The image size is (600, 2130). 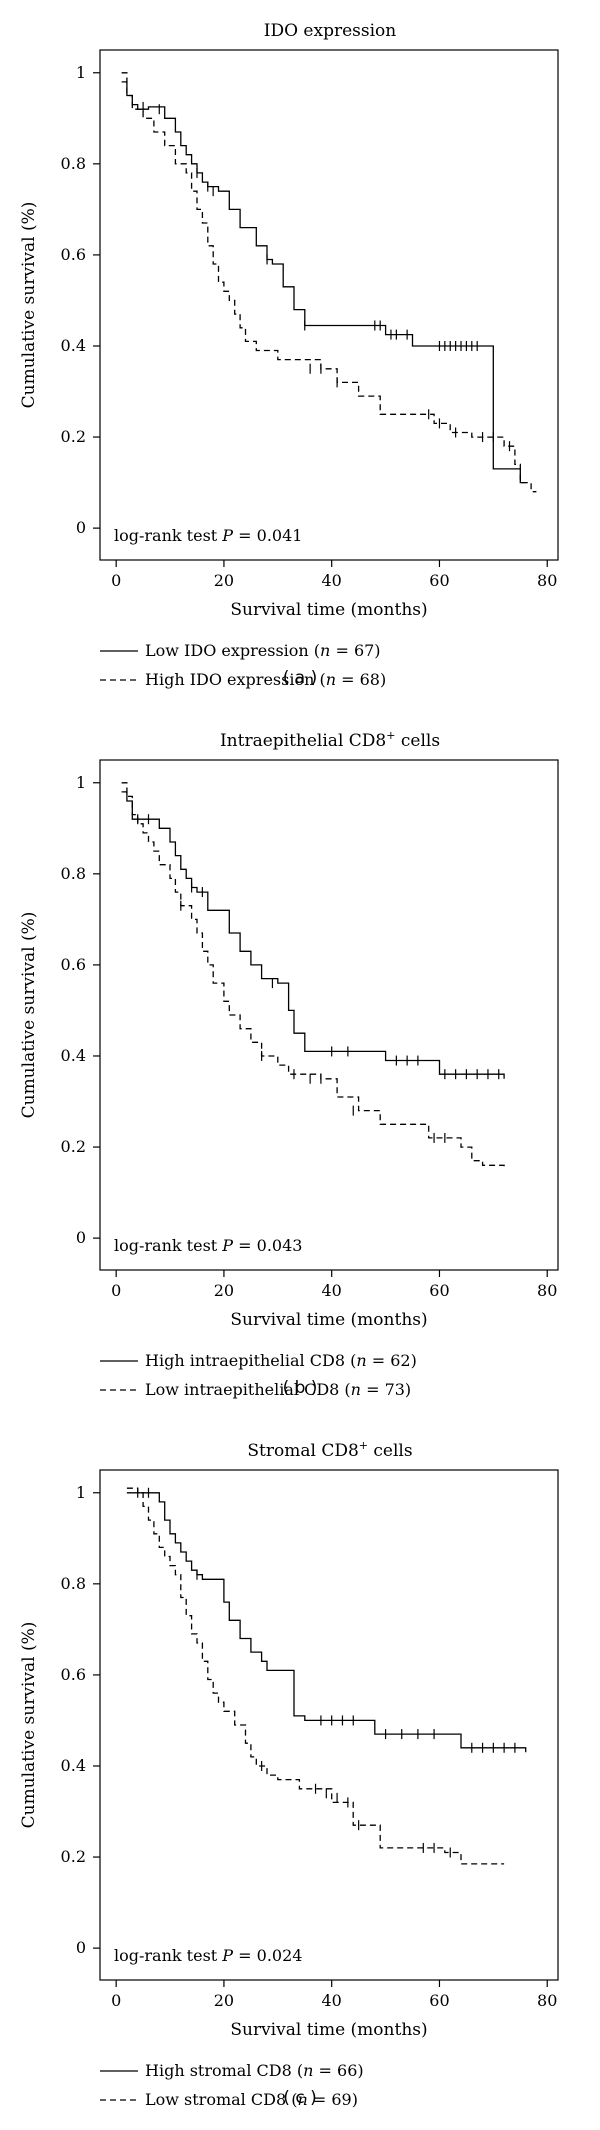 What do you see at coordinates (281, 1360) in the screenshot?
I see `legend-label-0: High intraepithelial CD8 (n = 62)` at bounding box center [281, 1360].